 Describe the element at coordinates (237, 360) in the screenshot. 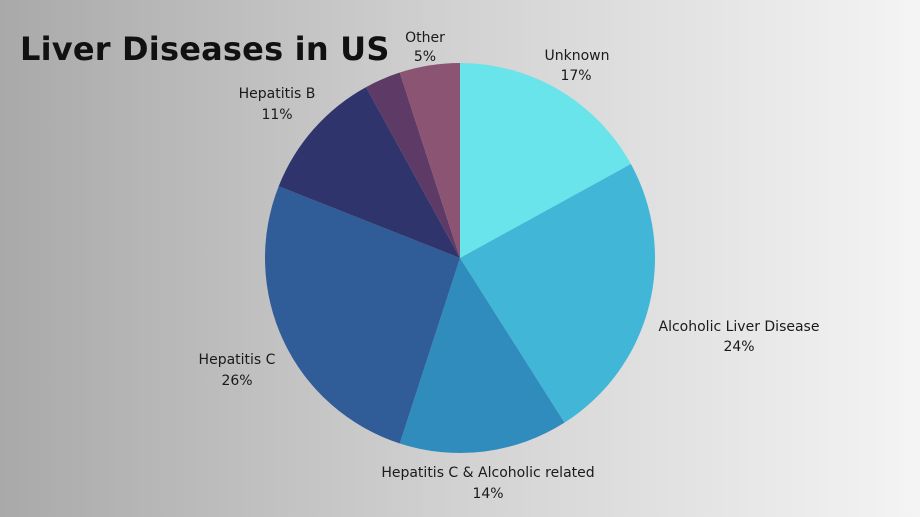

I see `slice-label: Hepatitis C` at that location.